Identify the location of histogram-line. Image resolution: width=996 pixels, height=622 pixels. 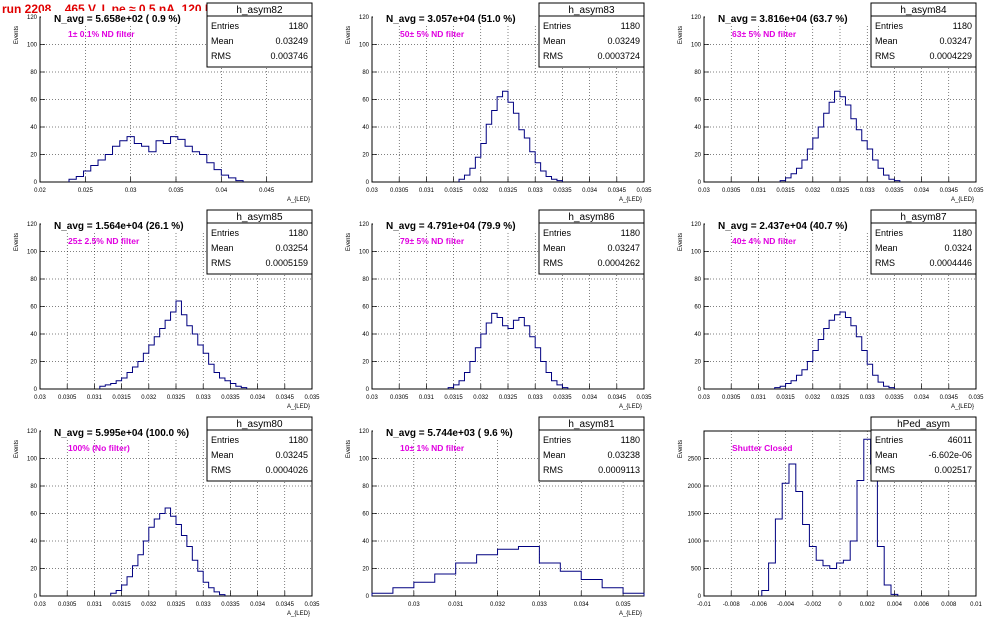
(508, 350).